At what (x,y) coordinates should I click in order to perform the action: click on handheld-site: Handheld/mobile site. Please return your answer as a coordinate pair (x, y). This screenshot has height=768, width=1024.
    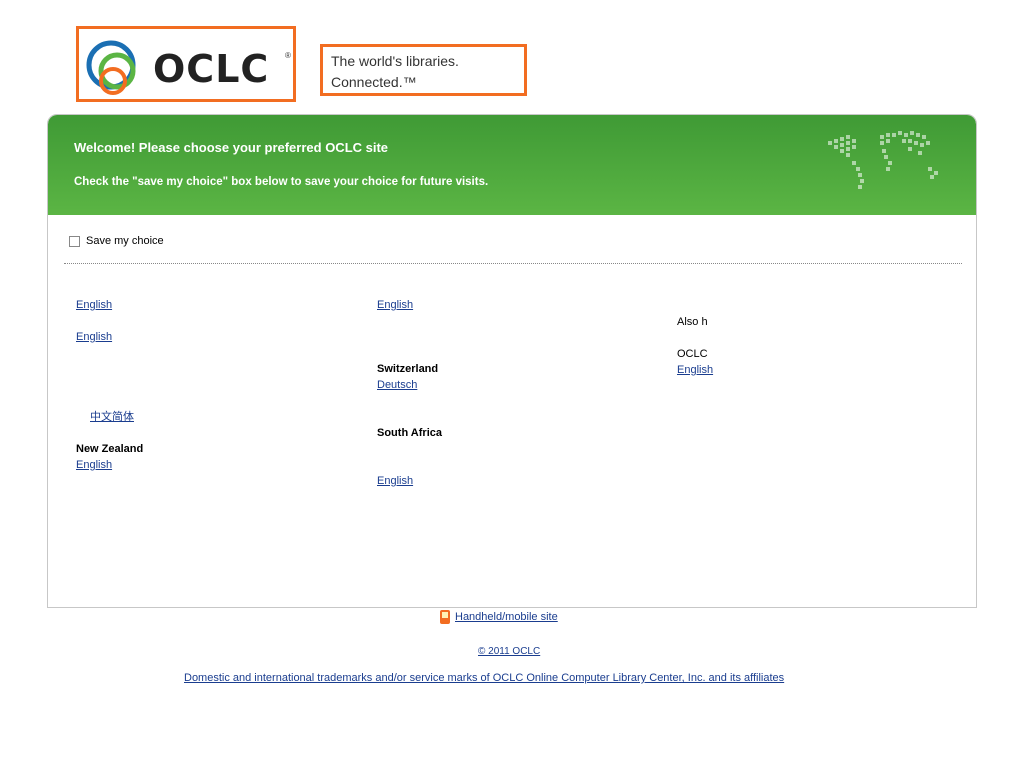
    Looking at the image, I should click on (499, 617).